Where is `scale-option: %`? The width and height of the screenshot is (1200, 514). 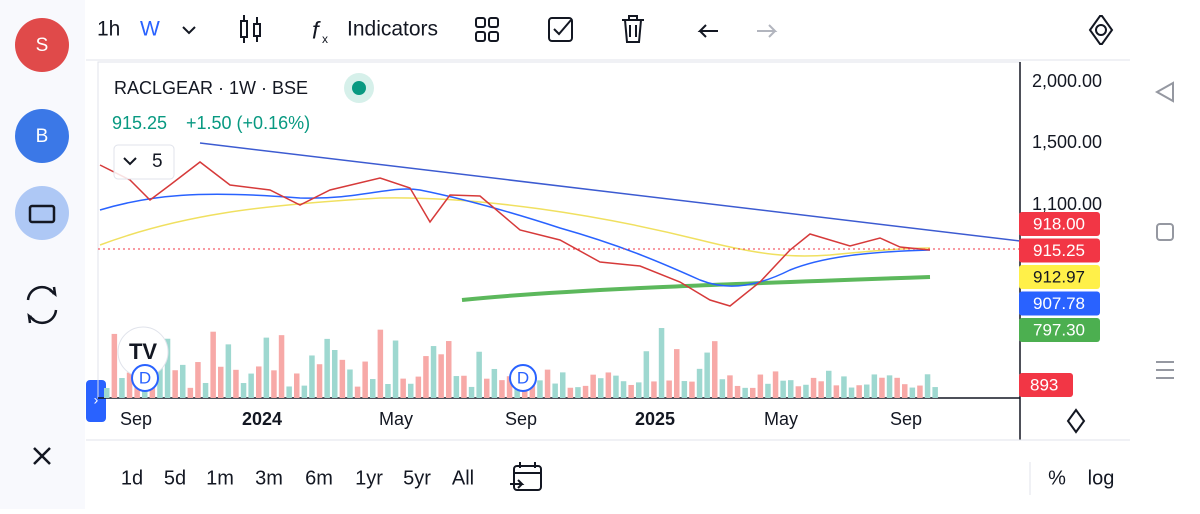 scale-option: % is located at coordinates (1057, 478).